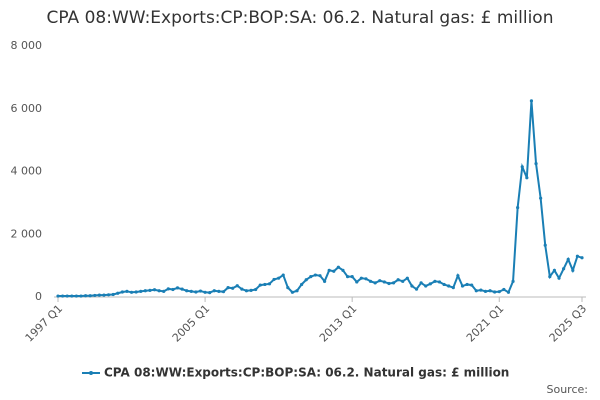 The image size is (600, 400). Describe the element at coordinates (44, 323) in the screenshot. I see `x-tick-label: 1997 Q1` at that location.